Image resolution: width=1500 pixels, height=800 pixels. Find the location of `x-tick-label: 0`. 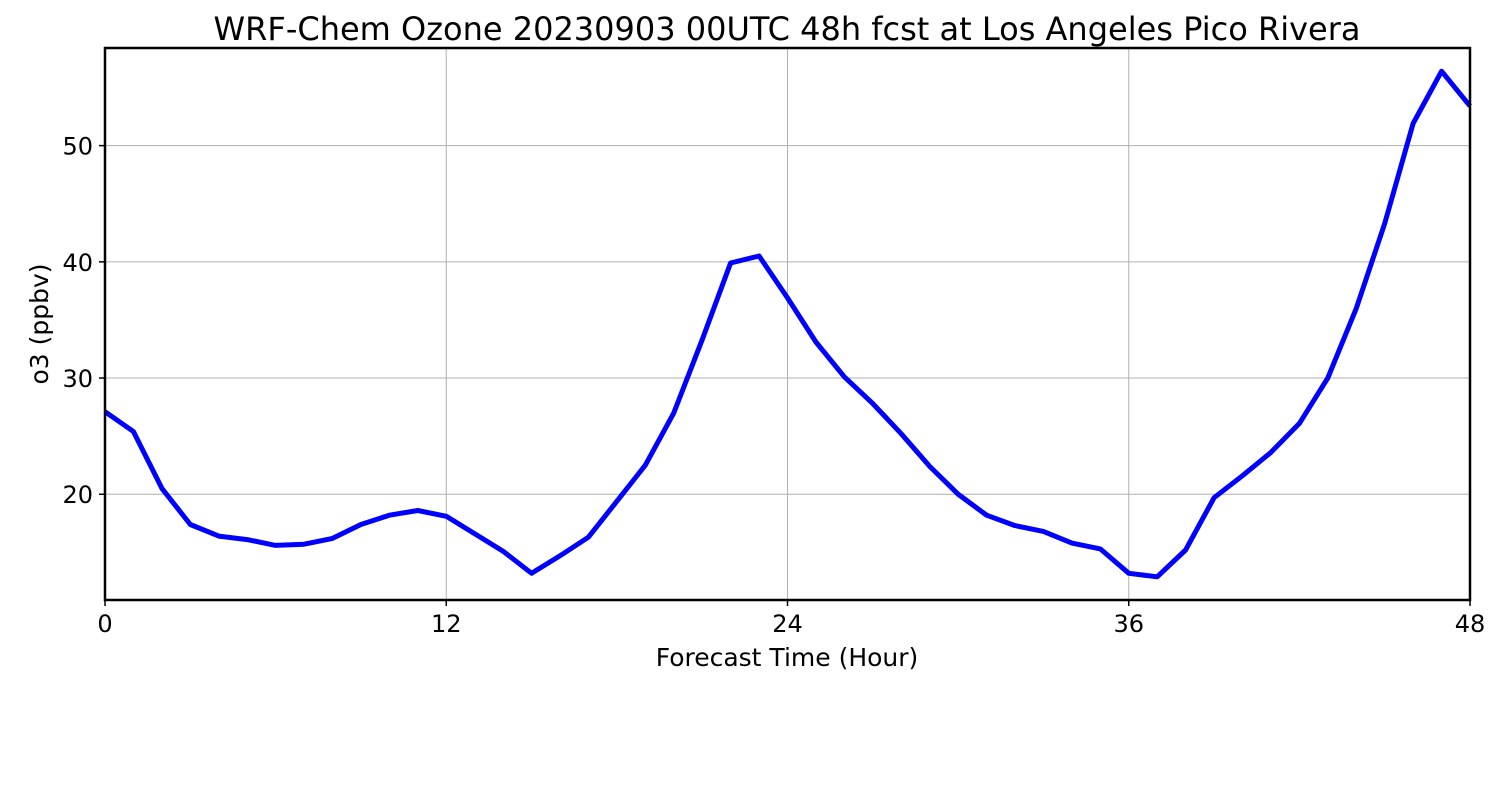

x-tick-label: 0 is located at coordinates (104, 624).